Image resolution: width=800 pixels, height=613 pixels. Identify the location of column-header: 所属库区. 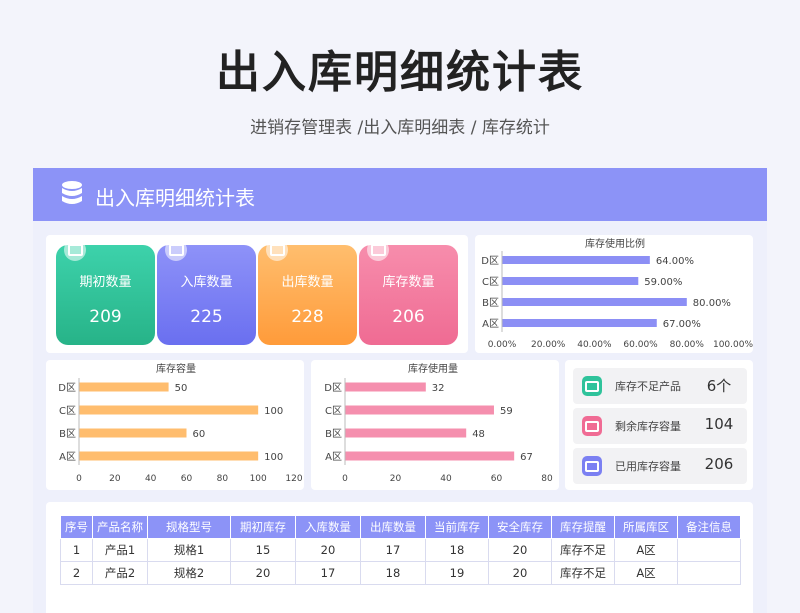
(646, 527).